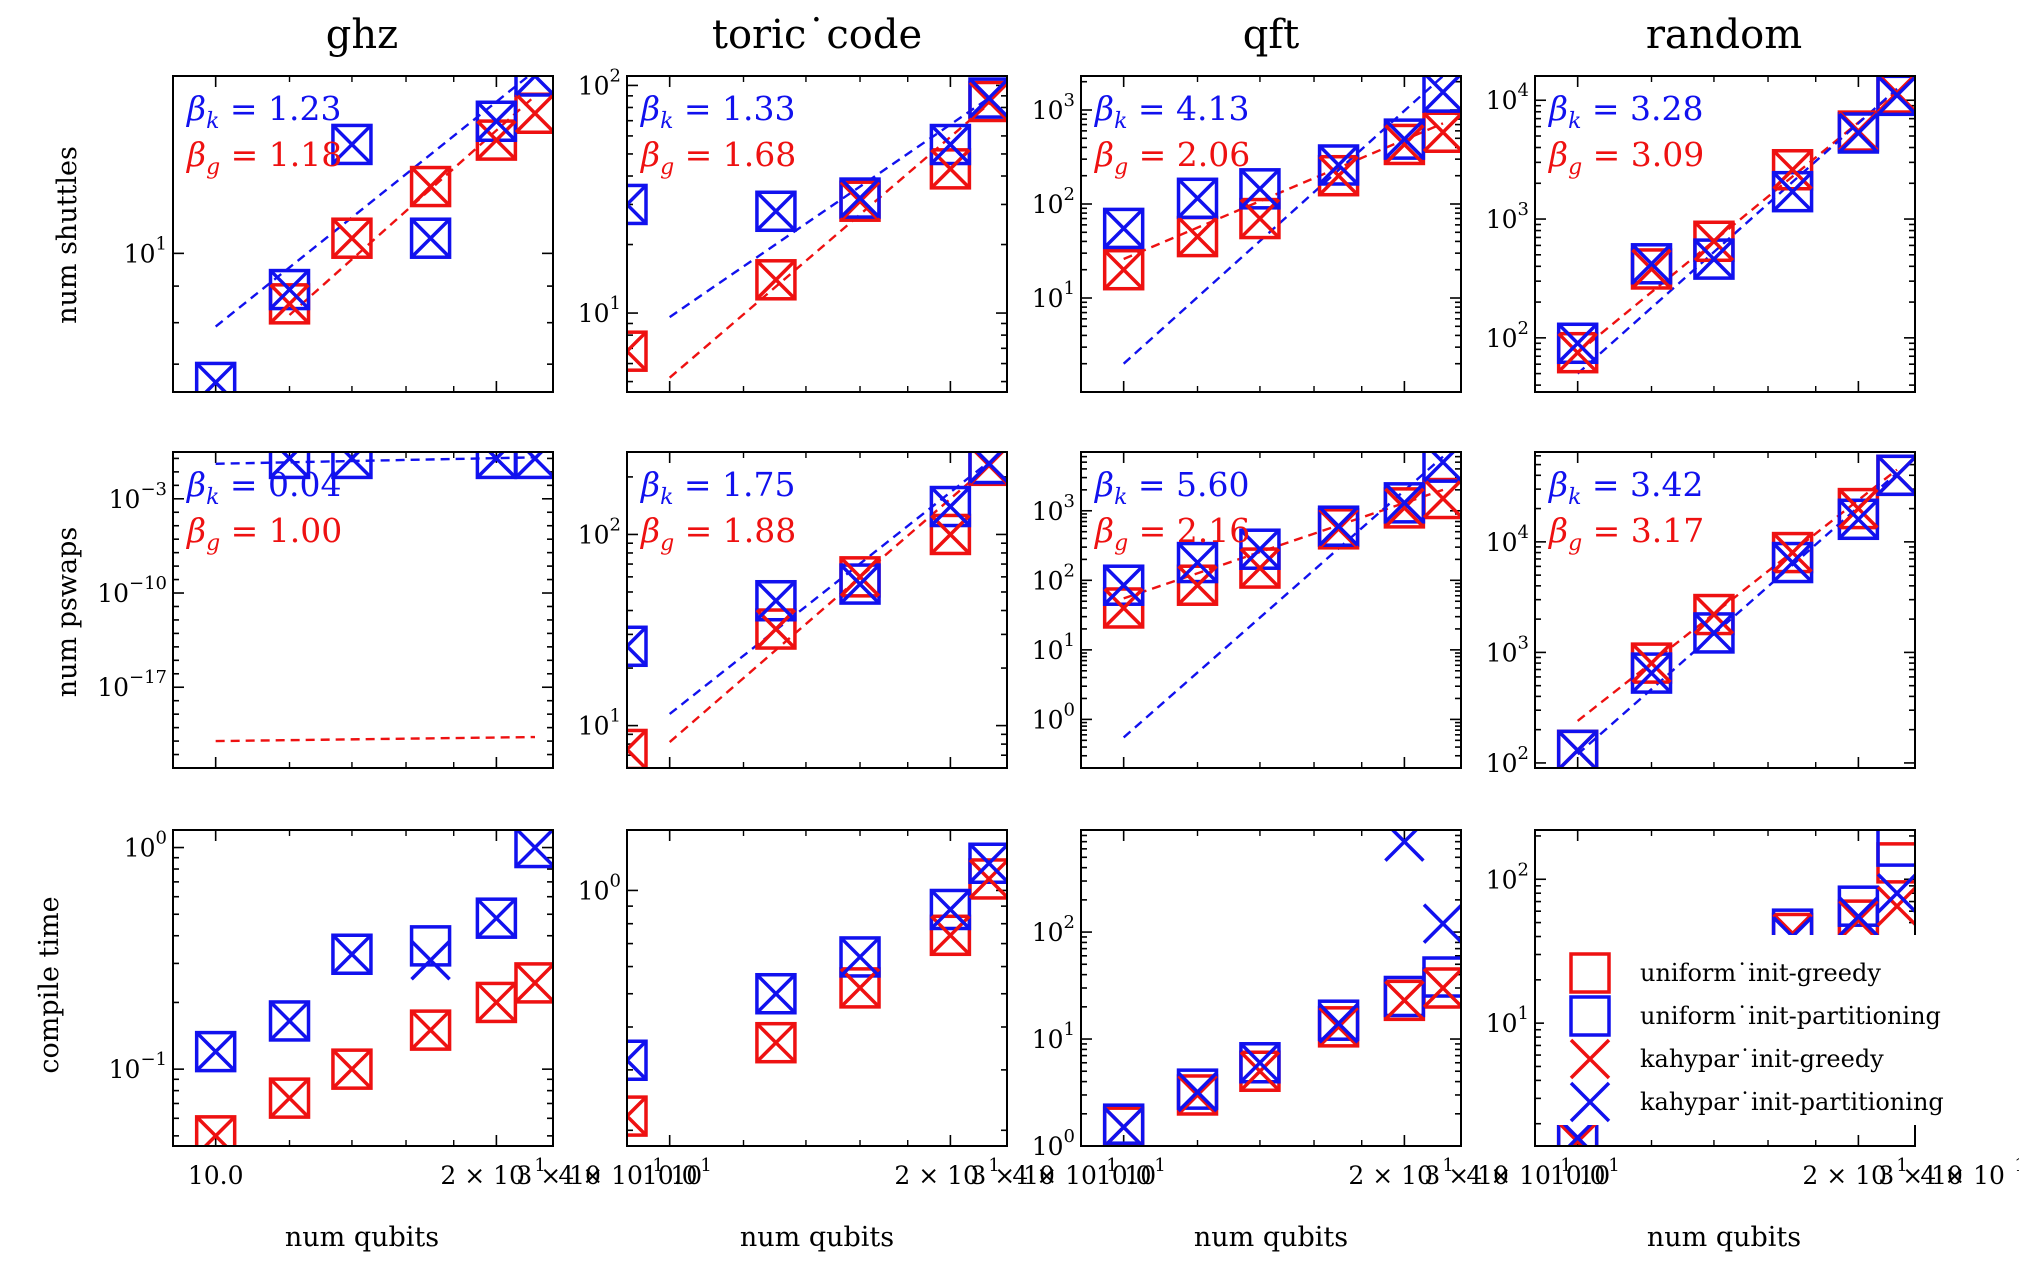 This screenshot has height=1266, width=2019. Describe the element at coordinates (132, 684) in the screenshot. I see `y-tick-label: 10⁻¹⁷` at that location.